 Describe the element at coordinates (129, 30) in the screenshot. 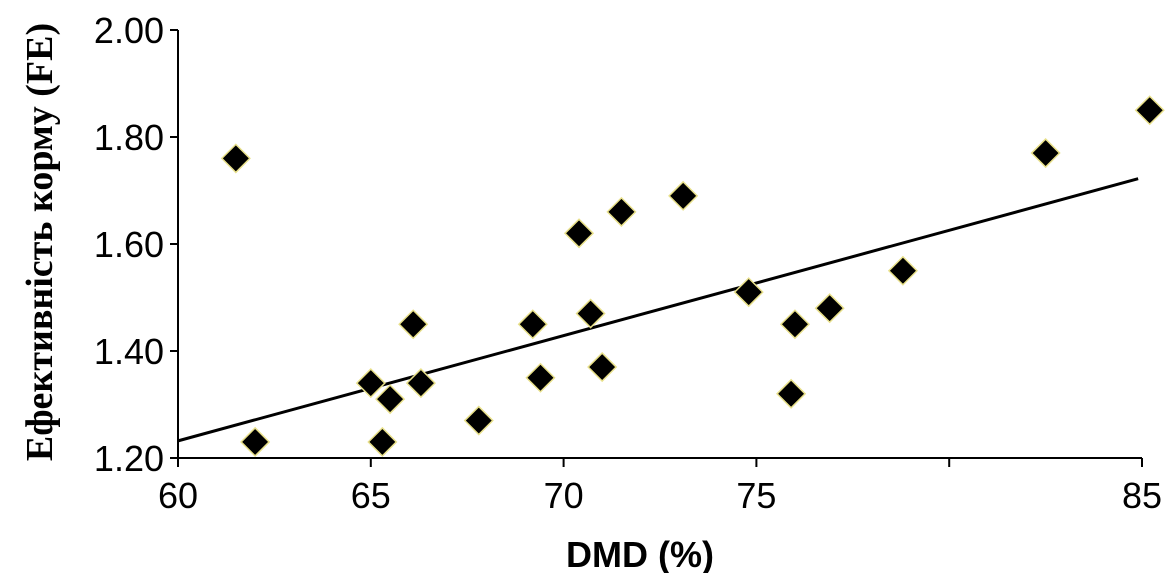

I see `y-tick-label: 2.00` at that location.